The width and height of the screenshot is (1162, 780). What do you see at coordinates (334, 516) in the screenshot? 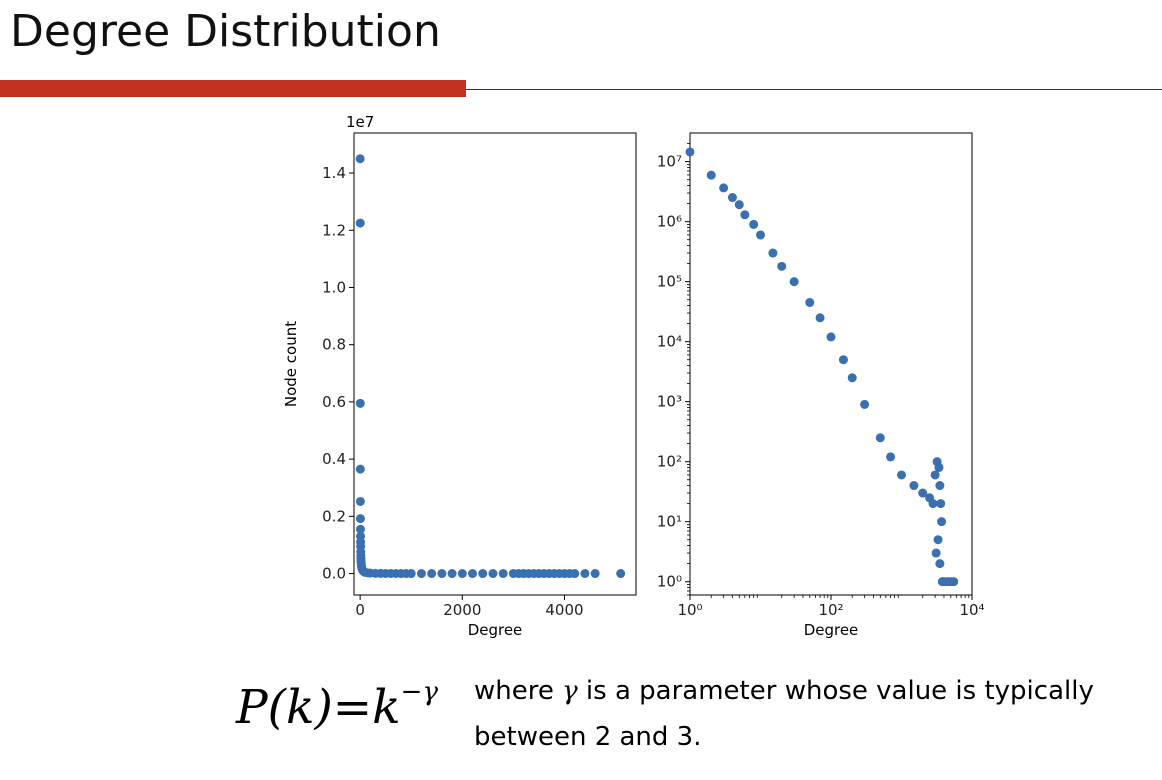
I see `y-tick-label: 0.2` at bounding box center [334, 516].